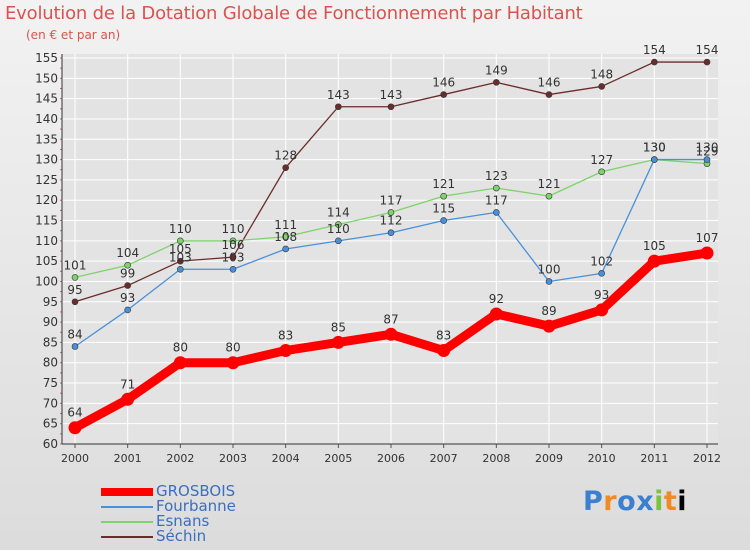 The image size is (750, 550). Describe the element at coordinates (50, 302) in the screenshot. I see `y-tick-label: 95` at that location.